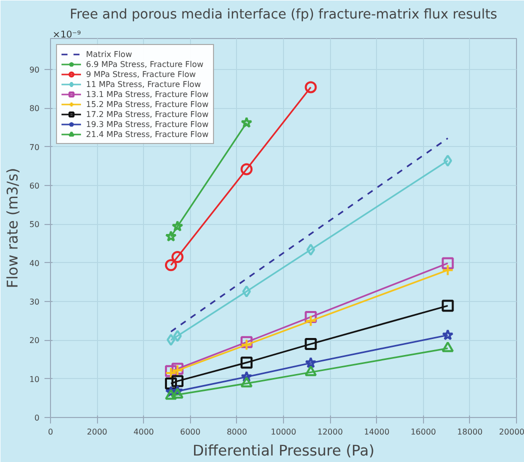 The height and width of the screenshot is (462, 524). Describe the element at coordinates (37, 418) in the screenshot. I see `y-tick-label: 0` at that location.